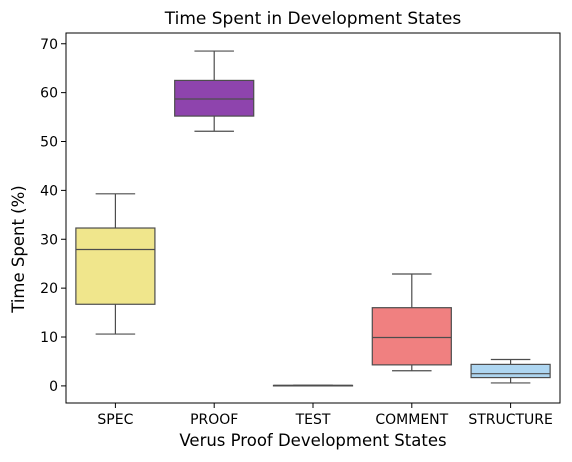  I want to click on x-axis-label: Verus Proof Development States, so click(312, 440).